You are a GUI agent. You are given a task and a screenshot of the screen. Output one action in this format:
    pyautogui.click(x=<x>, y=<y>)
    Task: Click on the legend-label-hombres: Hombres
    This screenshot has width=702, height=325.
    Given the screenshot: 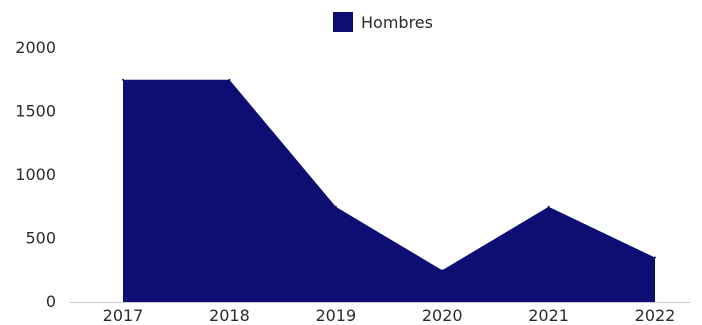 What is the action you would take?
    pyautogui.click(x=397, y=22)
    